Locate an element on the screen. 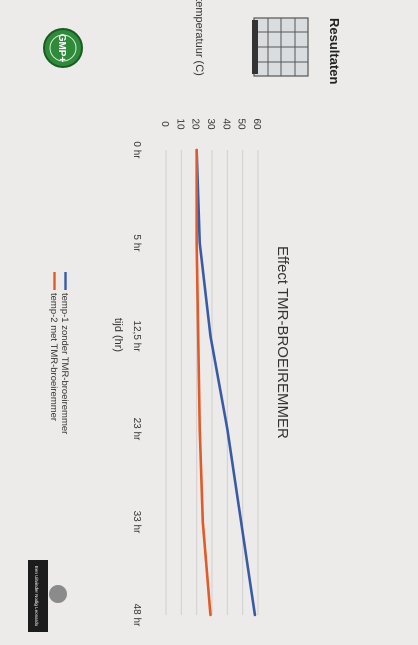 This screenshot has height=645, width=418. x-tick-labels: 0 hr 5 hr 12,5 hr 23 hr 33 hr 48 hr is located at coordinates (136, 384).